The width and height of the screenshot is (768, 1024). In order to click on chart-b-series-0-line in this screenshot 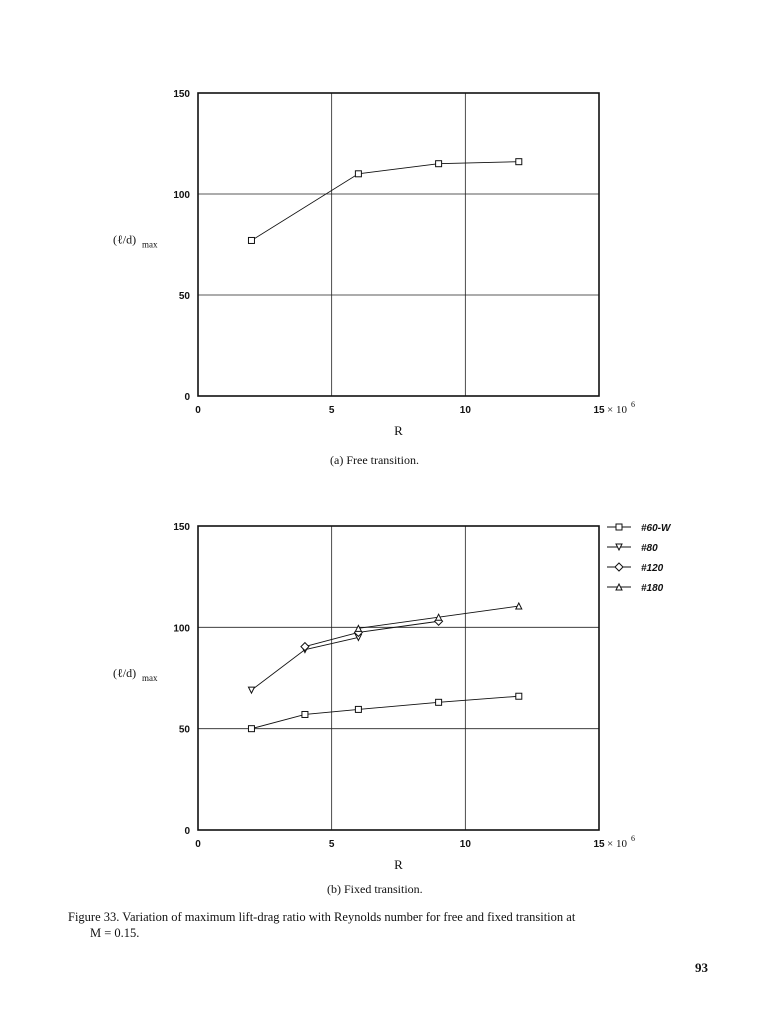, I will do `click(385, 712)`.